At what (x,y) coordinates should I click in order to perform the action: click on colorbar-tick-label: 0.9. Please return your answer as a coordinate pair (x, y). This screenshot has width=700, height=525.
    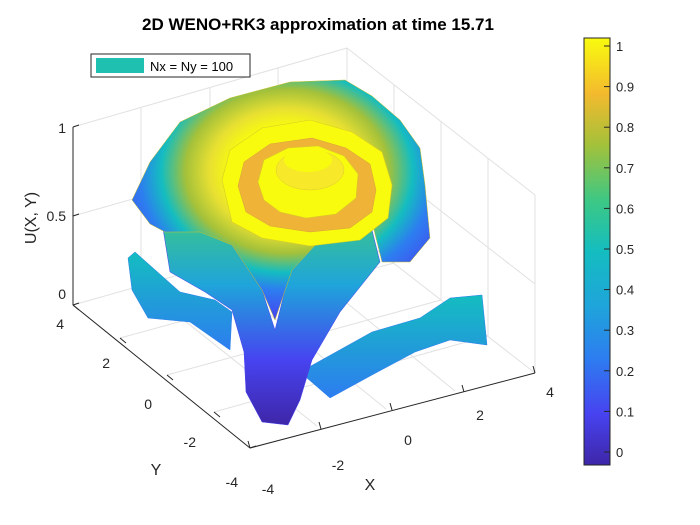
    Looking at the image, I should click on (625, 87).